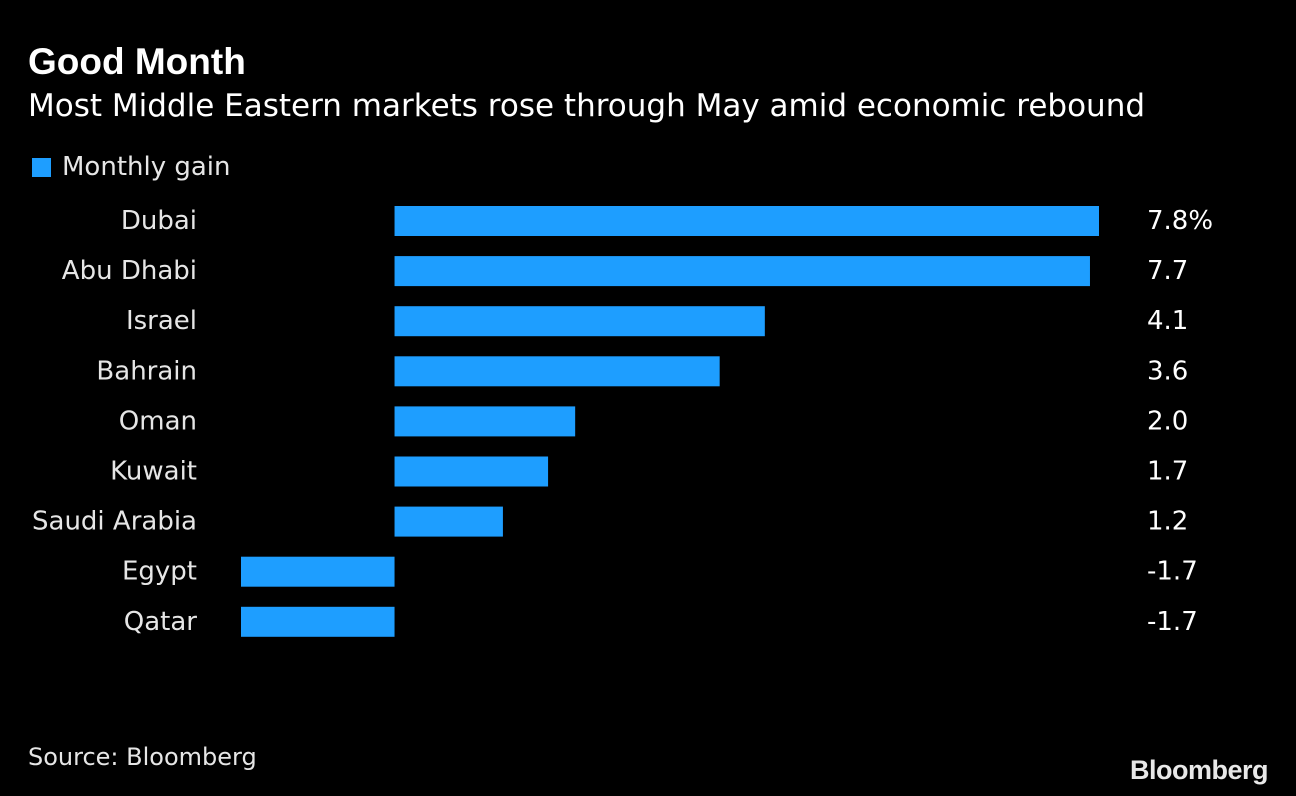 Image resolution: width=1296 pixels, height=796 pixels. I want to click on legend-swatch, so click(41, 167).